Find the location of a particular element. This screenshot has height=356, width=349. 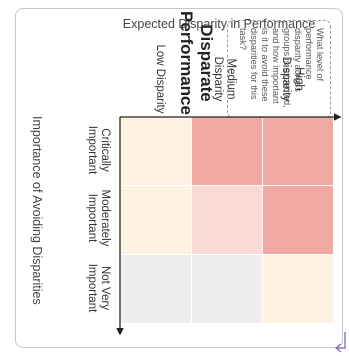

cell-low-not-very is located at coordinates (156, 289).